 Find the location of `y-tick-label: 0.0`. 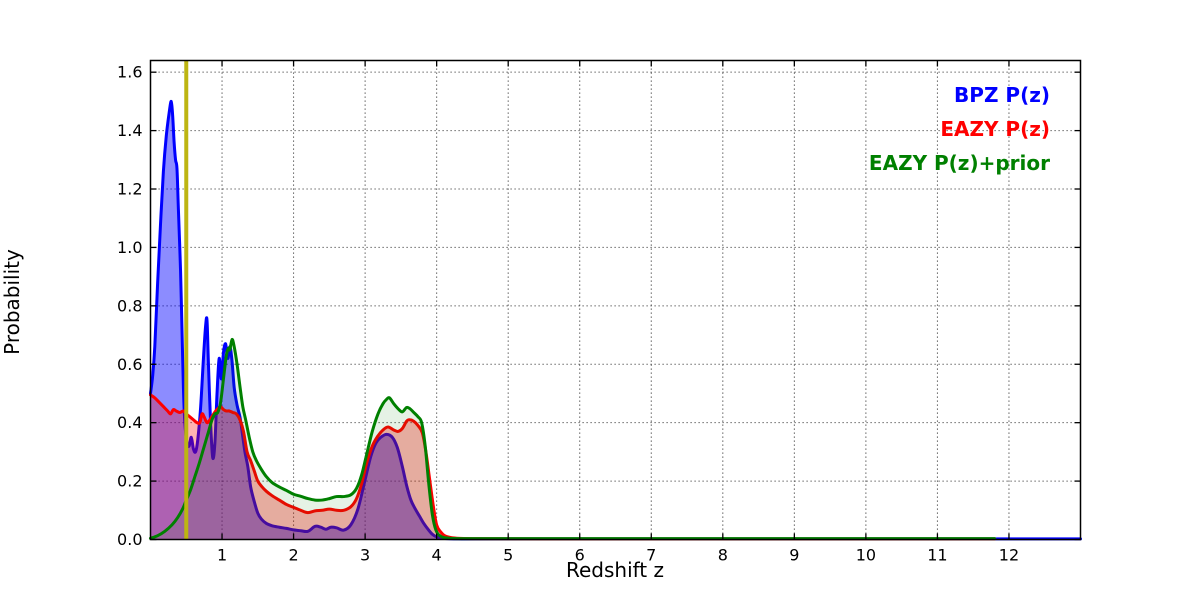

y-tick-label: 0.0 is located at coordinates (129, 539).